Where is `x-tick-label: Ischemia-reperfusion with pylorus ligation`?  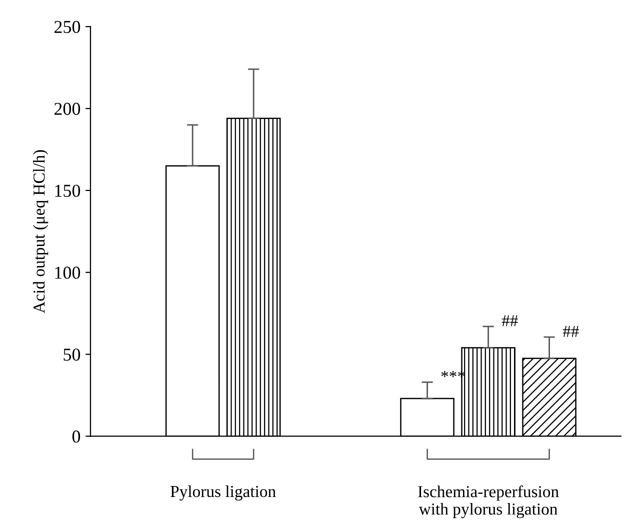 x-tick-label: Ischemia-reperfusion with pylorus ligation is located at coordinates (488, 501).